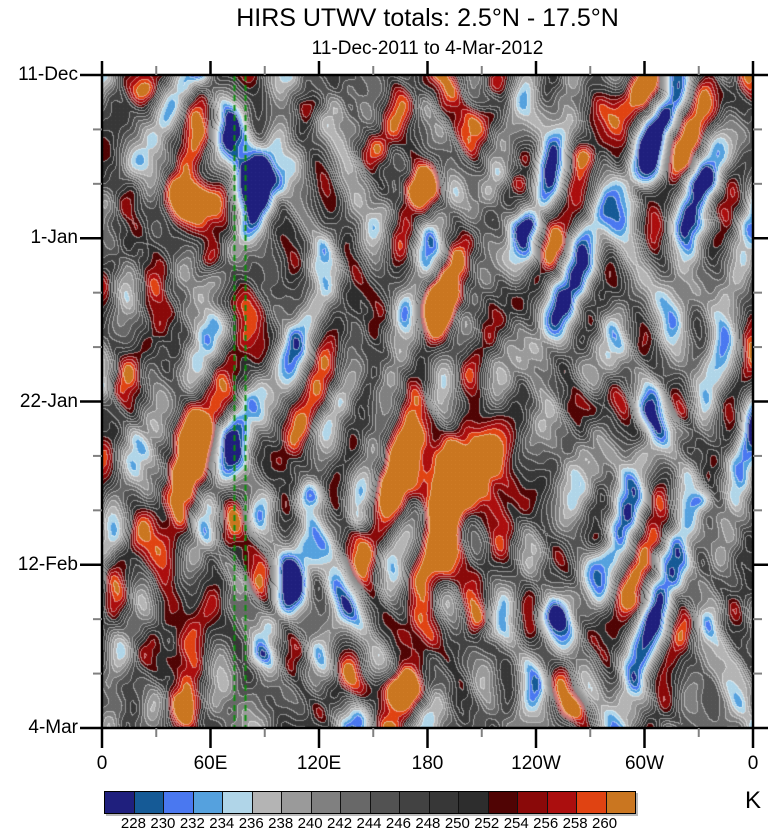  Describe the element at coordinates (48, 401) in the screenshot. I see `y-tick-label: 22-Jan` at that location.